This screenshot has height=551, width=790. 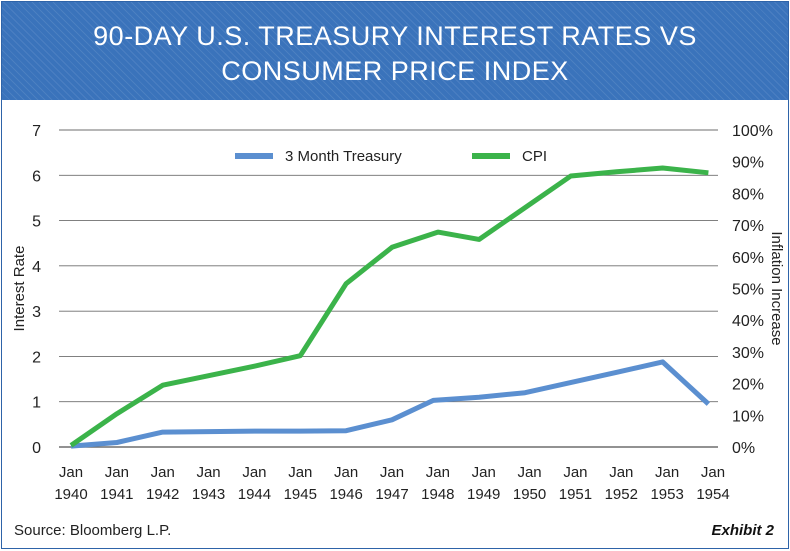 I want to click on legend-label: 3 Month Treasury, so click(x=343, y=156).